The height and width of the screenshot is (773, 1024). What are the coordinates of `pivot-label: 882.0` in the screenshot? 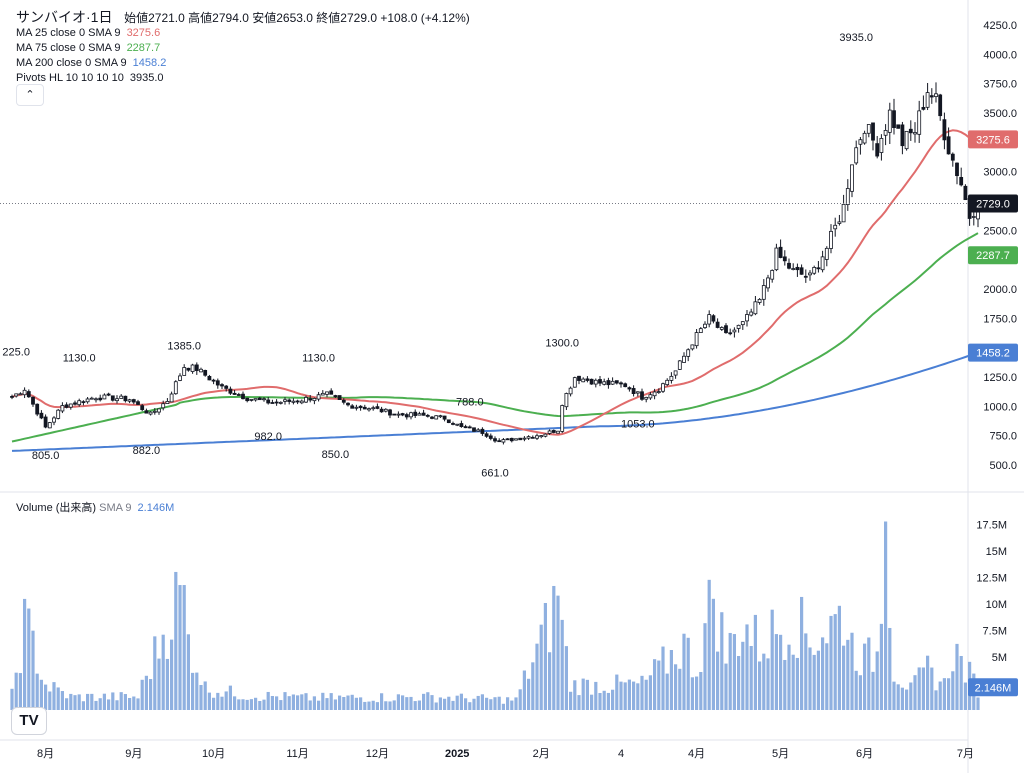 It's located at (147, 451).